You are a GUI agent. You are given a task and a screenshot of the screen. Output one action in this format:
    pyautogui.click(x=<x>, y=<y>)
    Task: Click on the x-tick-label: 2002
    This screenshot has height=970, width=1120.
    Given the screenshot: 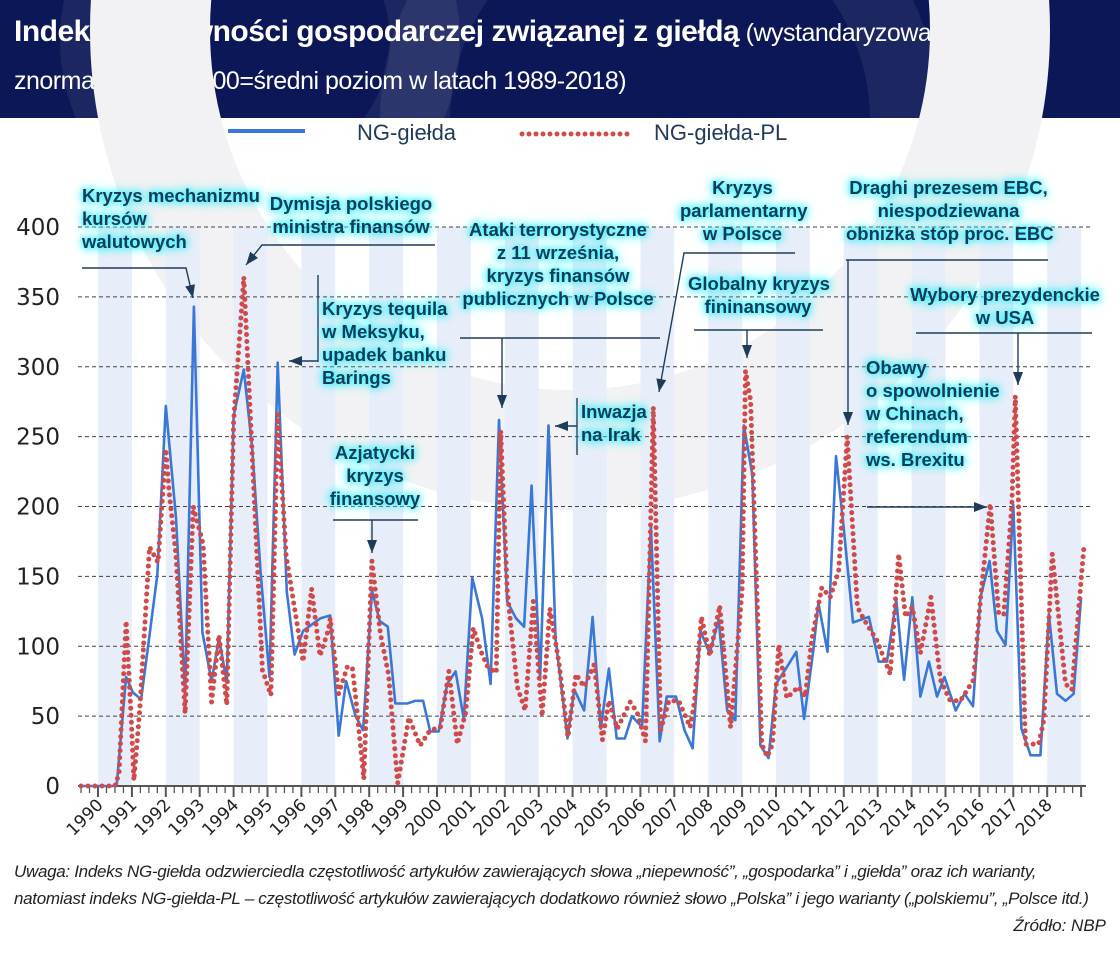 What is the action you would take?
    pyautogui.click(x=492, y=817)
    